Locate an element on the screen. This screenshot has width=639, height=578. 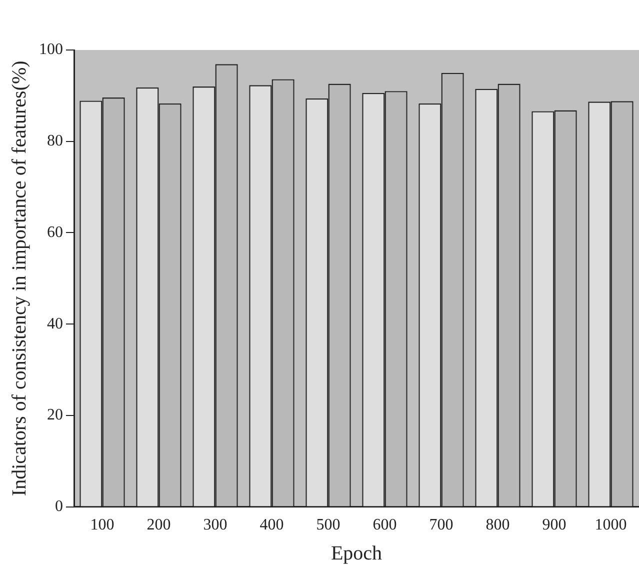
x-tick-label: 1000 is located at coordinates (610, 525).